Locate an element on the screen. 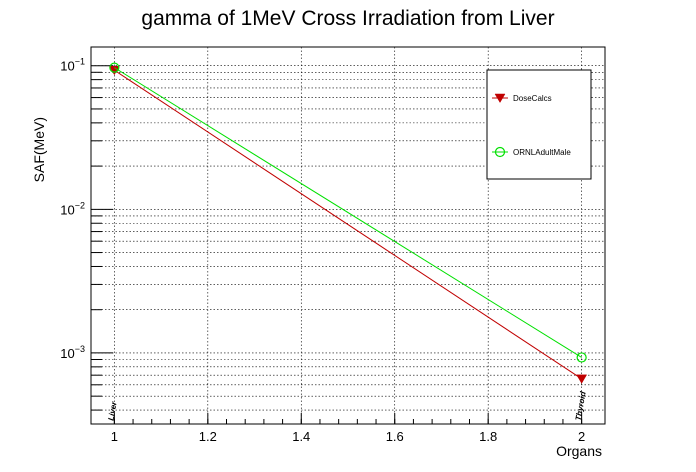  x-tick-label: 1.4 is located at coordinates (301, 436).